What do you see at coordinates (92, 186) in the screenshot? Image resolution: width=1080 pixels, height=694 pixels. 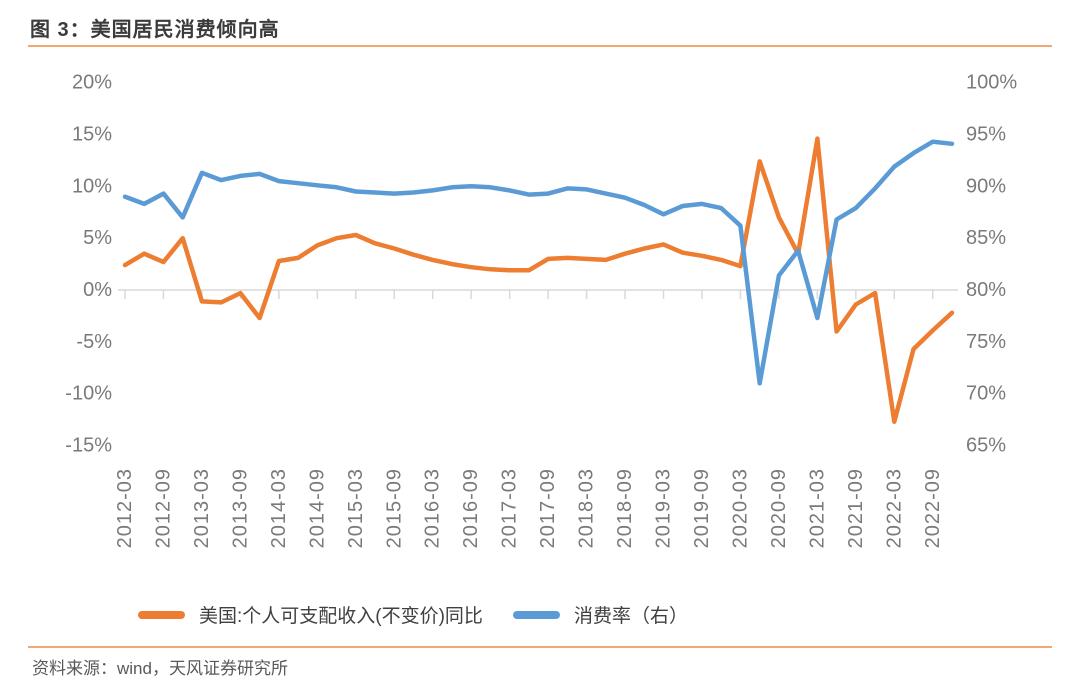 I see `left-axis-tick-label: 10%` at bounding box center [92, 186].